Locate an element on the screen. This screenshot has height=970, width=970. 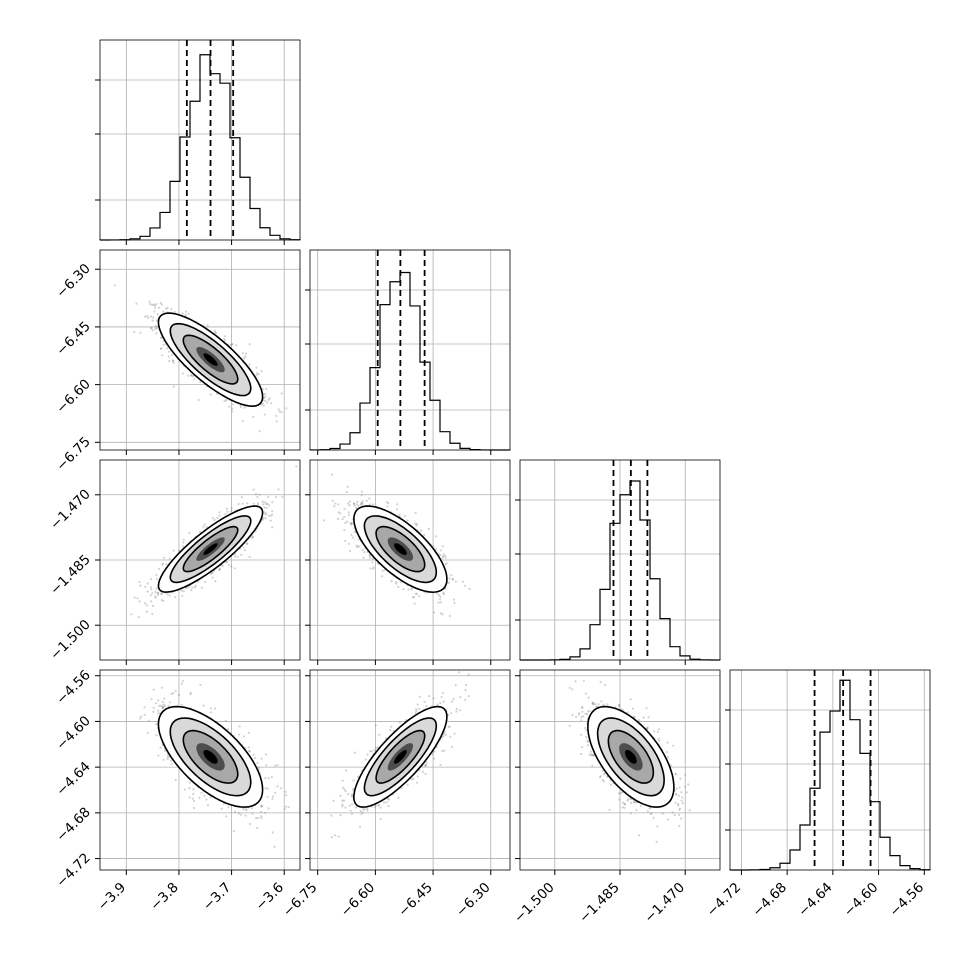
hist-panel-3: −4.72 −4.68 −4.64 −4.60 −4.56 is located at coordinates (817, 794).